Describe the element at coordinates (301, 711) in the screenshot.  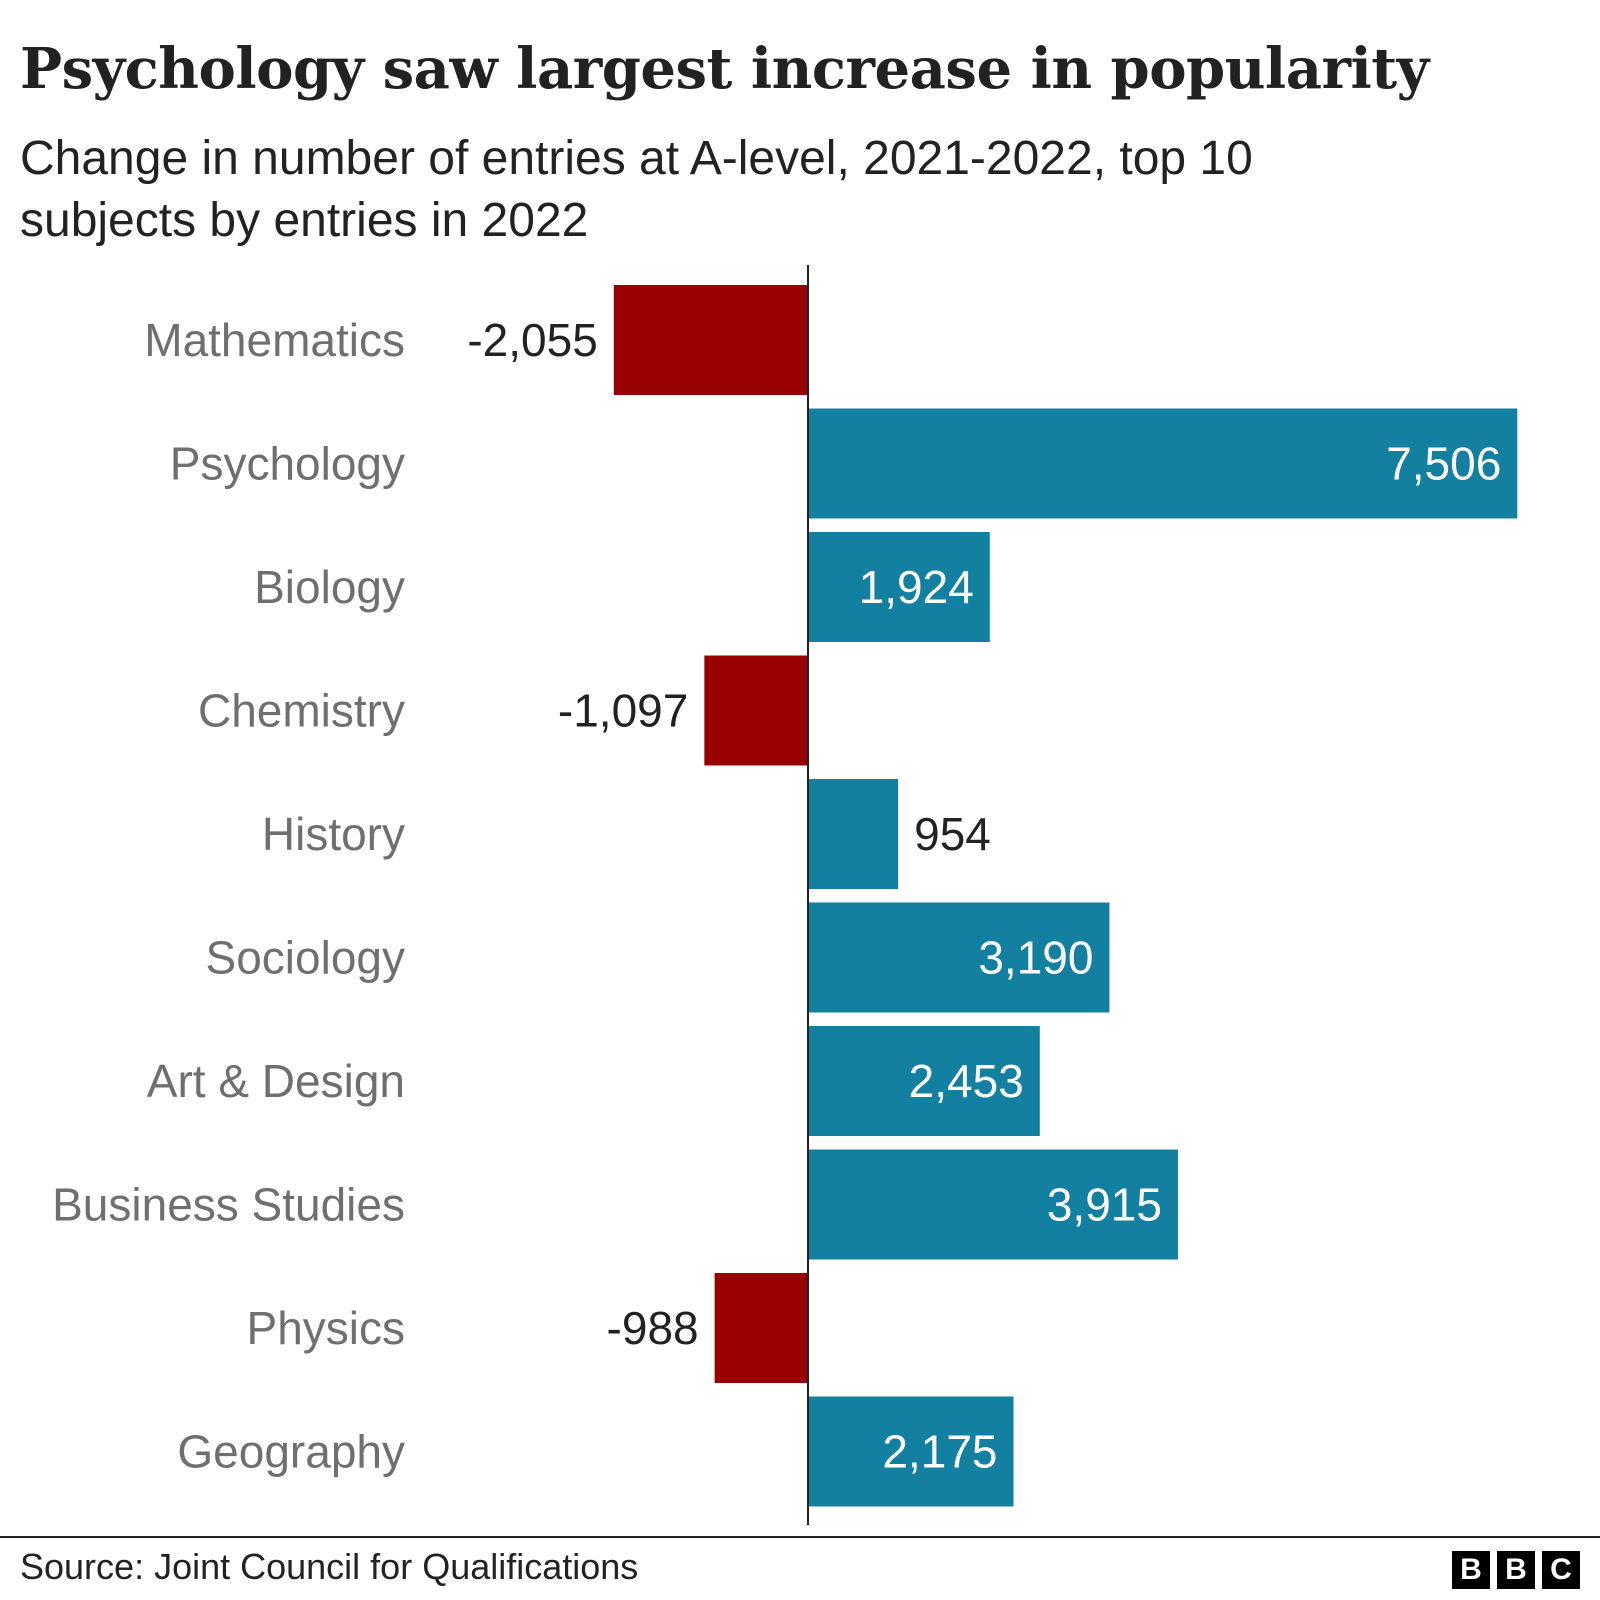
I see `category-label: Chemistry` at that location.